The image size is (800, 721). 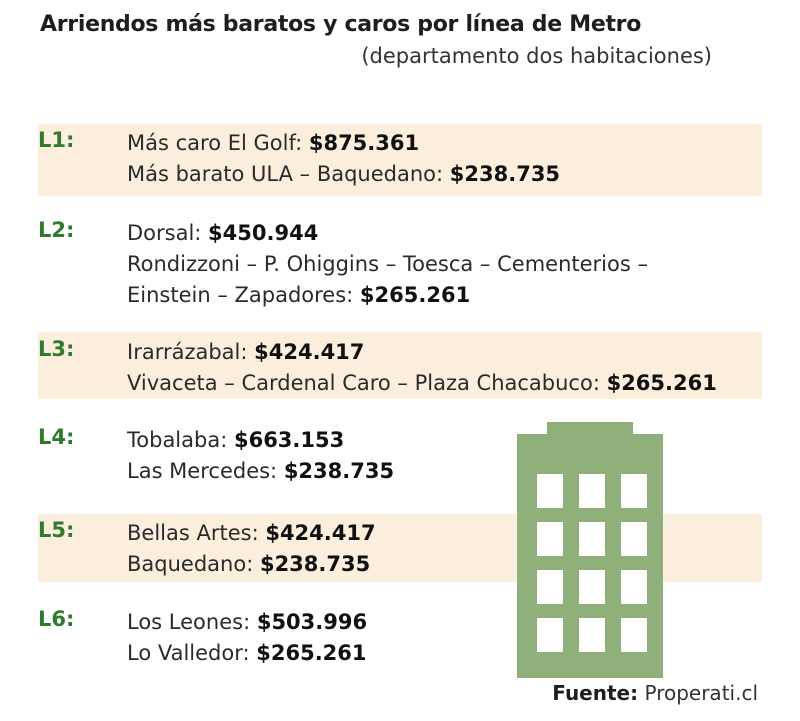 What do you see at coordinates (289, 440) in the screenshot?
I see `entry-price: $663.153` at bounding box center [289, 440].